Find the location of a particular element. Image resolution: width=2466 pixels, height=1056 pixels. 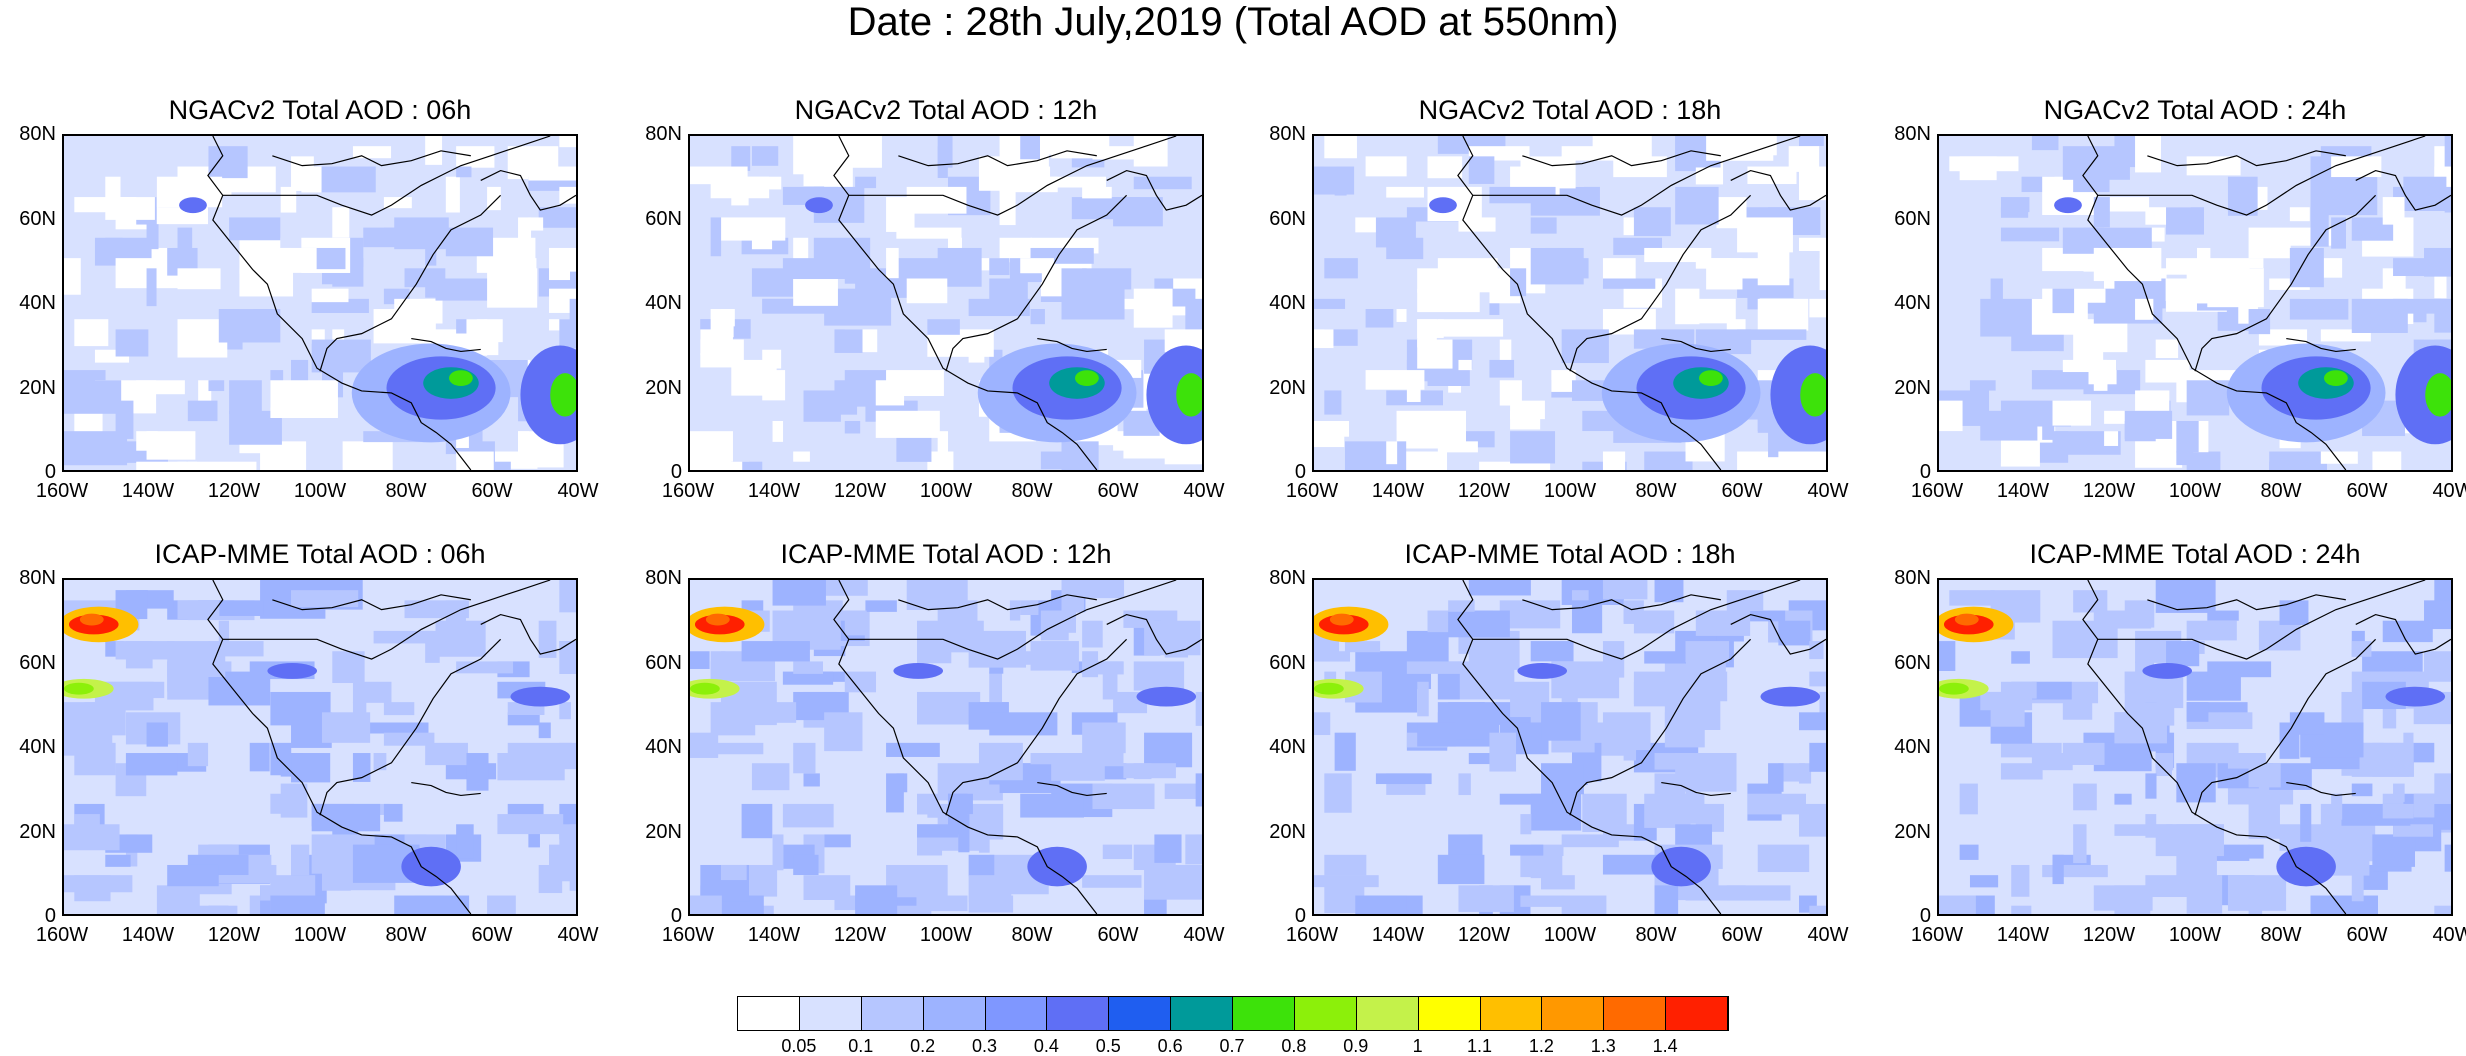

colorbar-label: 0.4 is located at coordinates (1046, 1046).